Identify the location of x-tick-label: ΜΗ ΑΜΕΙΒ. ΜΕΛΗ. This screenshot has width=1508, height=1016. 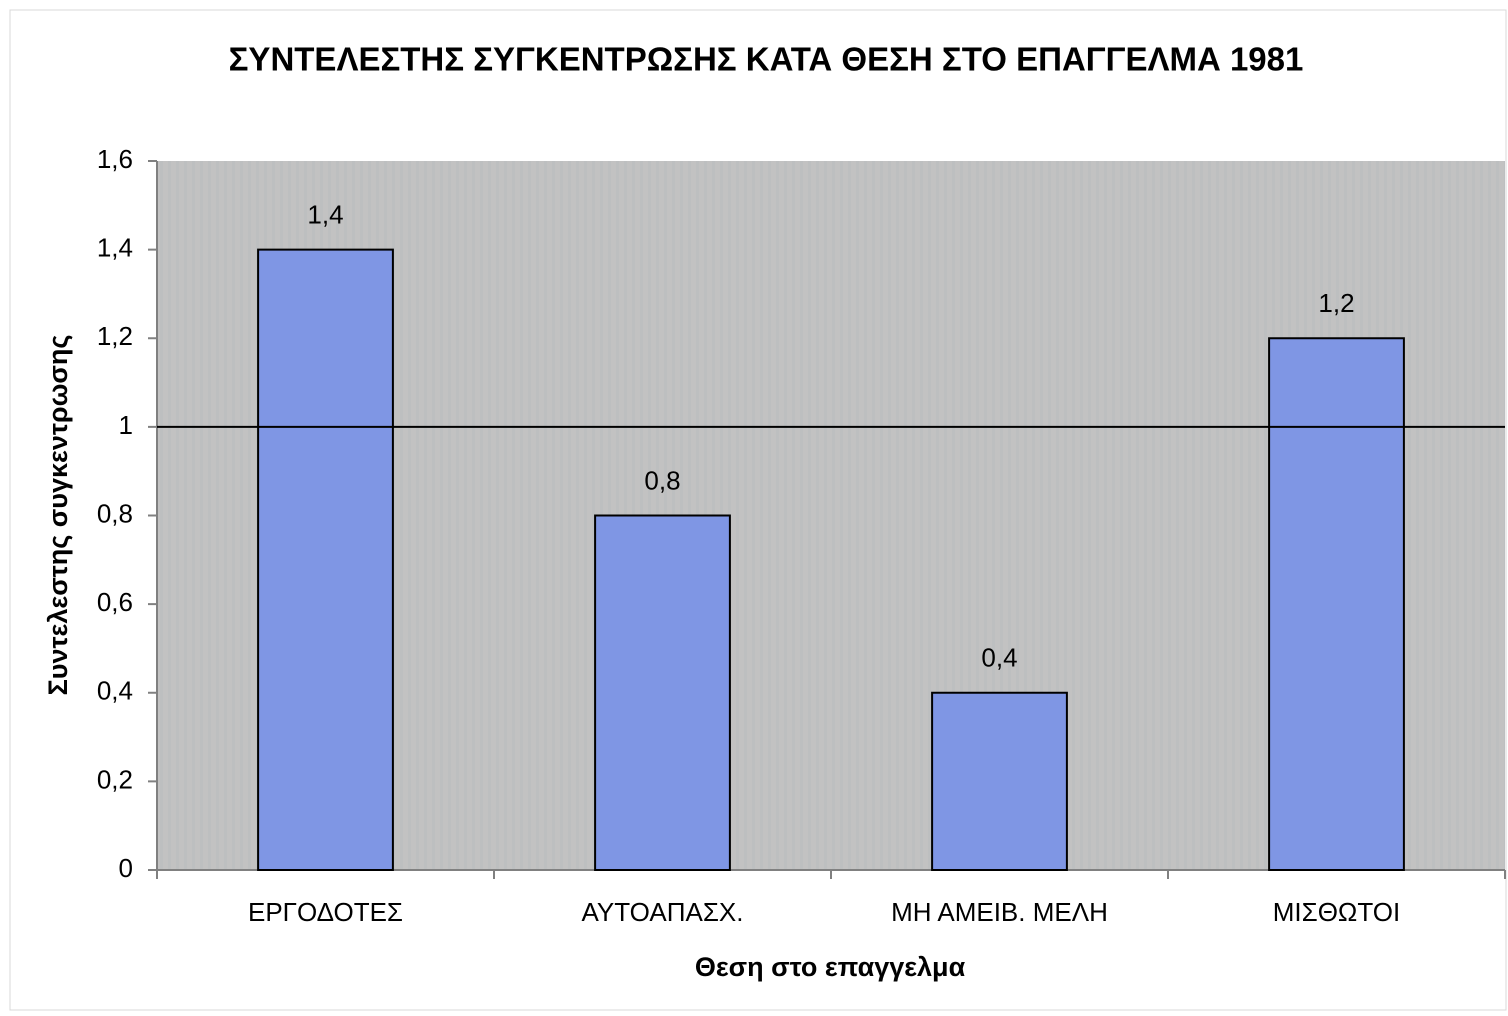
(999, 912).